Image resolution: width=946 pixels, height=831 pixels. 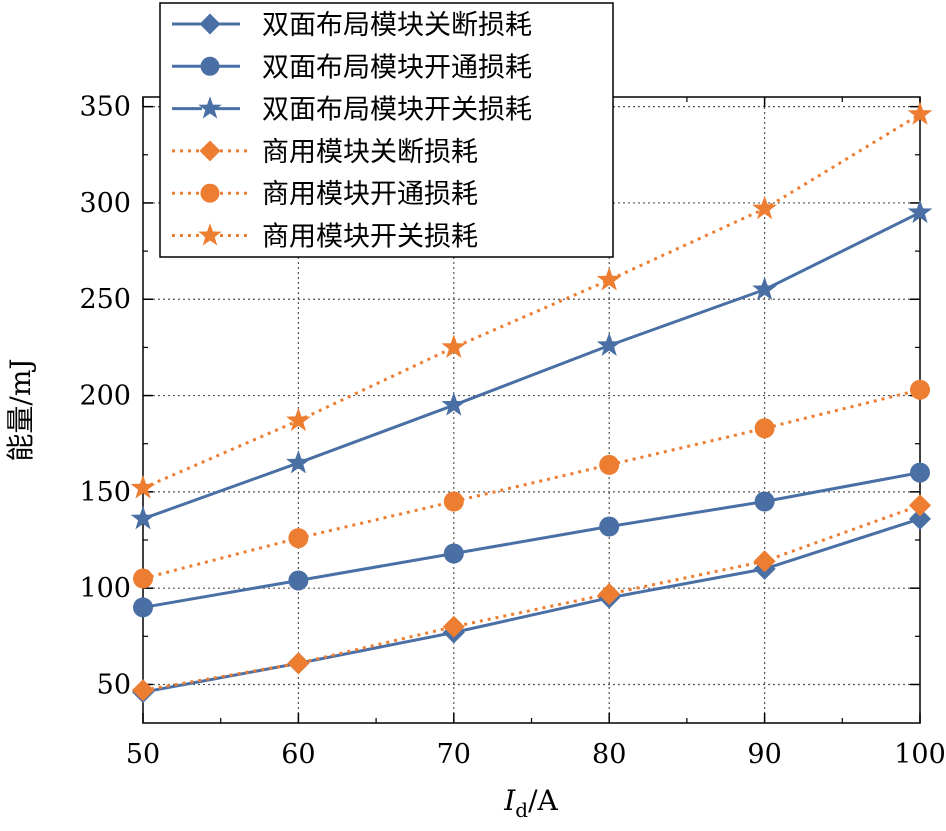 I want to click on x-axis-label-main: I, so click(x=509, y=800).